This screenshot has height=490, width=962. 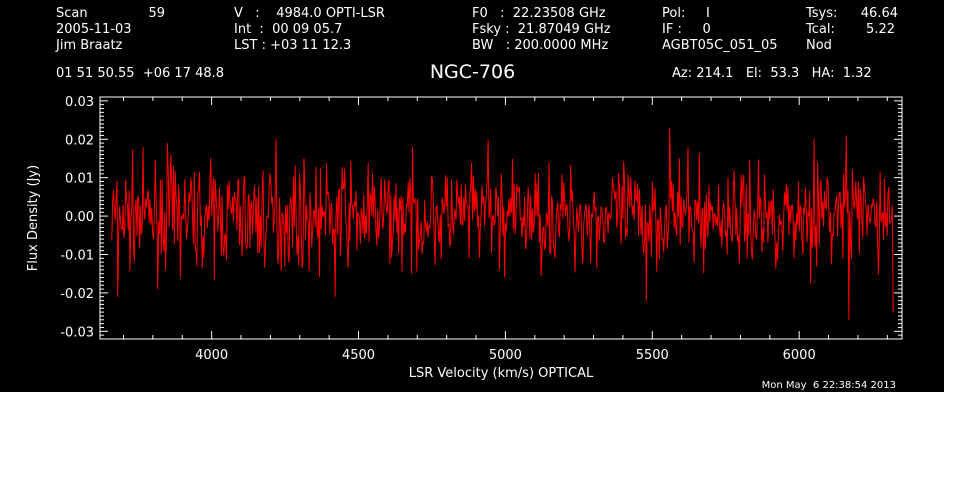 What do you see at coordinates (77, 255) in the screenshot?
I see `y-tick-label: -0.01` at bounding box center [77, 255].